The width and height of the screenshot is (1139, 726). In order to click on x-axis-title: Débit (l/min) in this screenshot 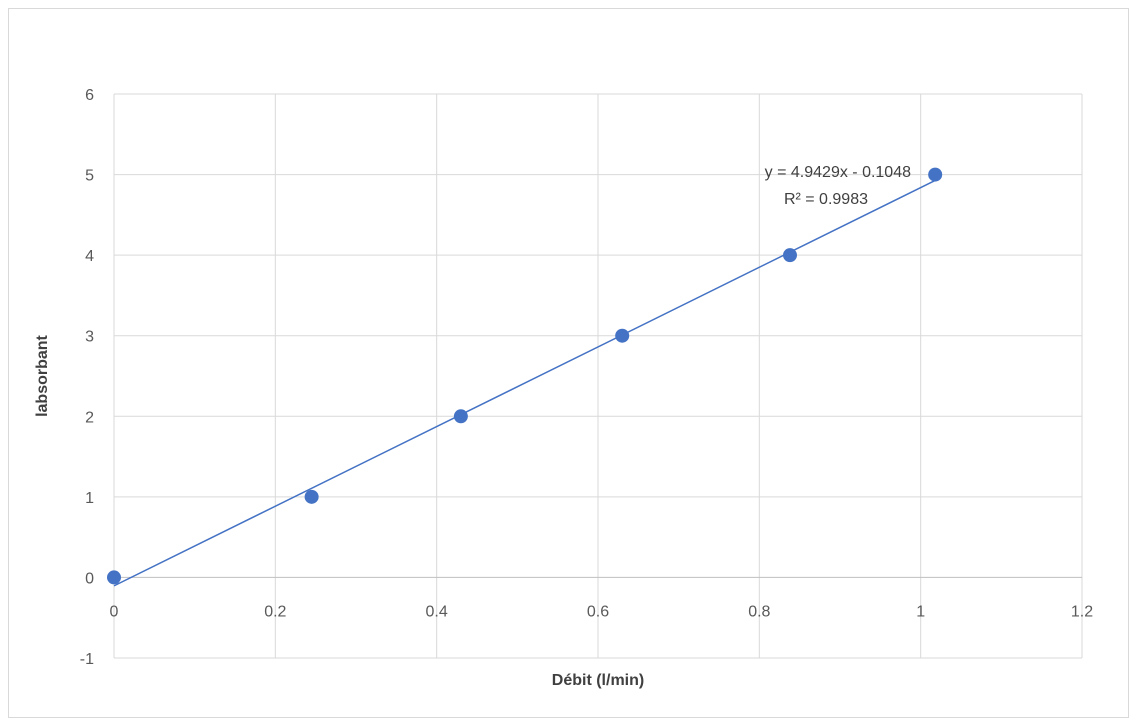, I will do `click(598, 680)`.